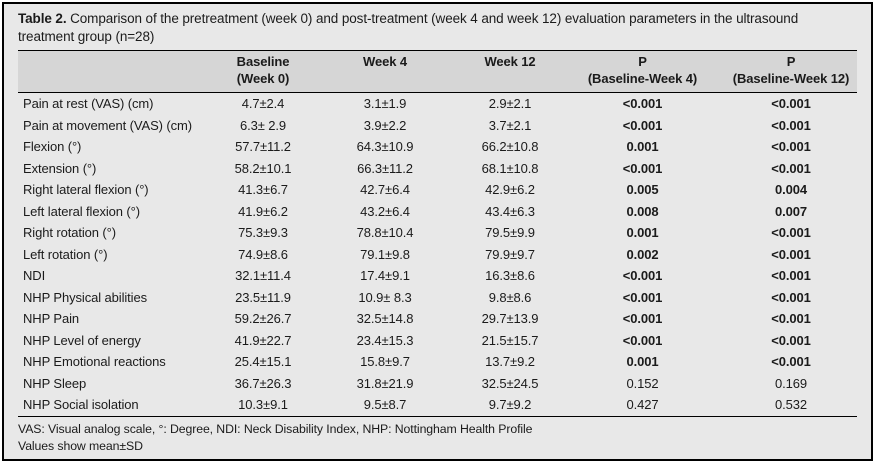 The width and height of the screenshot is (875, 463). Describe the element at coordinates (510, 340) in the screenshot. I see `week12-value: 21.5±15.7` at that location.